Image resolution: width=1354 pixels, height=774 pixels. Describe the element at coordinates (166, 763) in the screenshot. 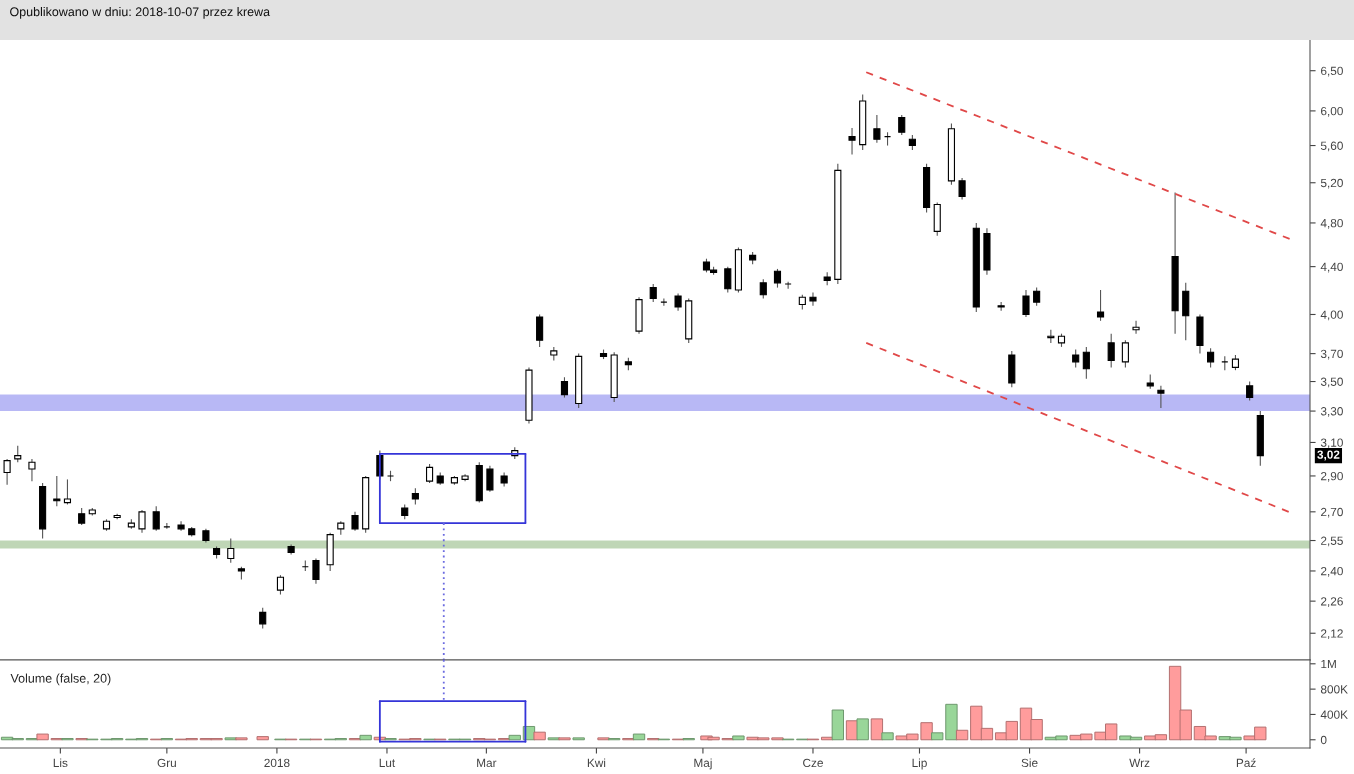

I see `x-tick-label: Gru` at that location.